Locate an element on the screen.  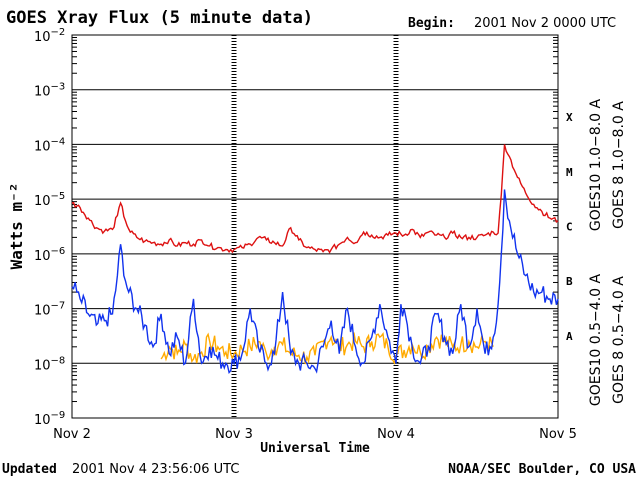
updated-value: 2001 Nov 4 23:56:06 UTC is located at coordinates (155, 469).